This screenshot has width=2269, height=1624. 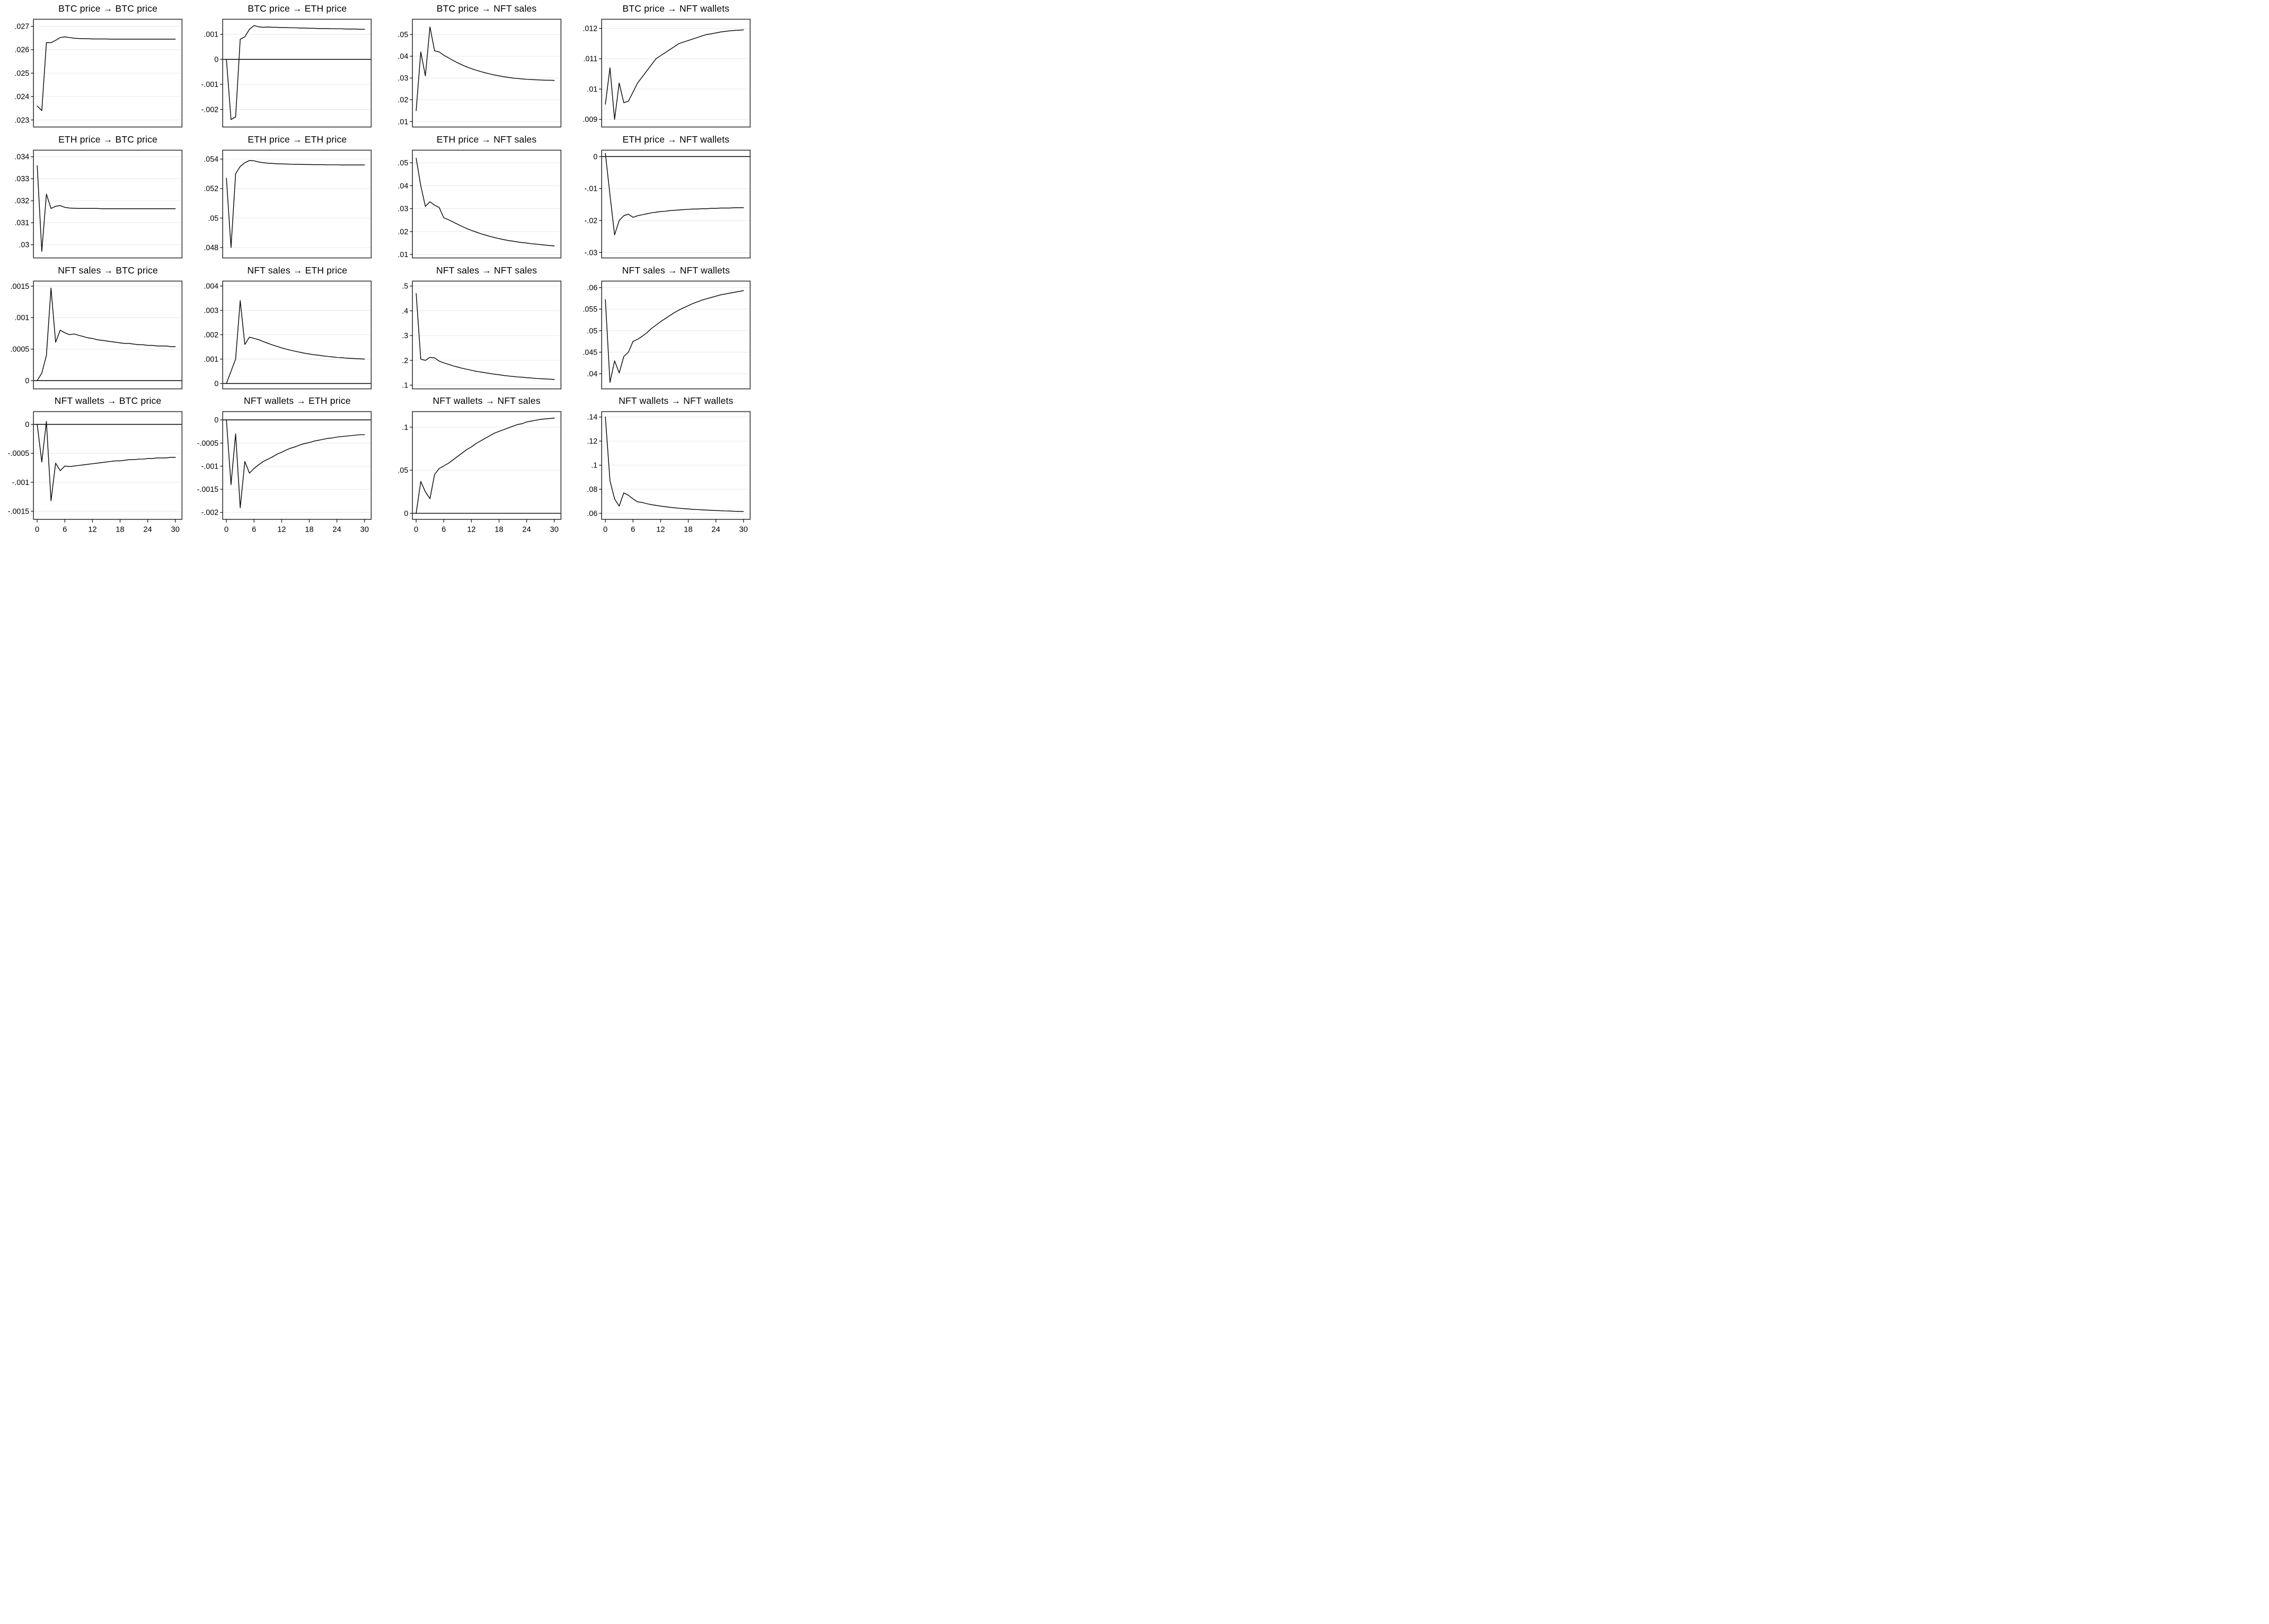 I want to click on subplot-nftsales-to-eth: NFT sales → ETH price 0 .001 .002 .003 .004, so click(x=283, y=329).